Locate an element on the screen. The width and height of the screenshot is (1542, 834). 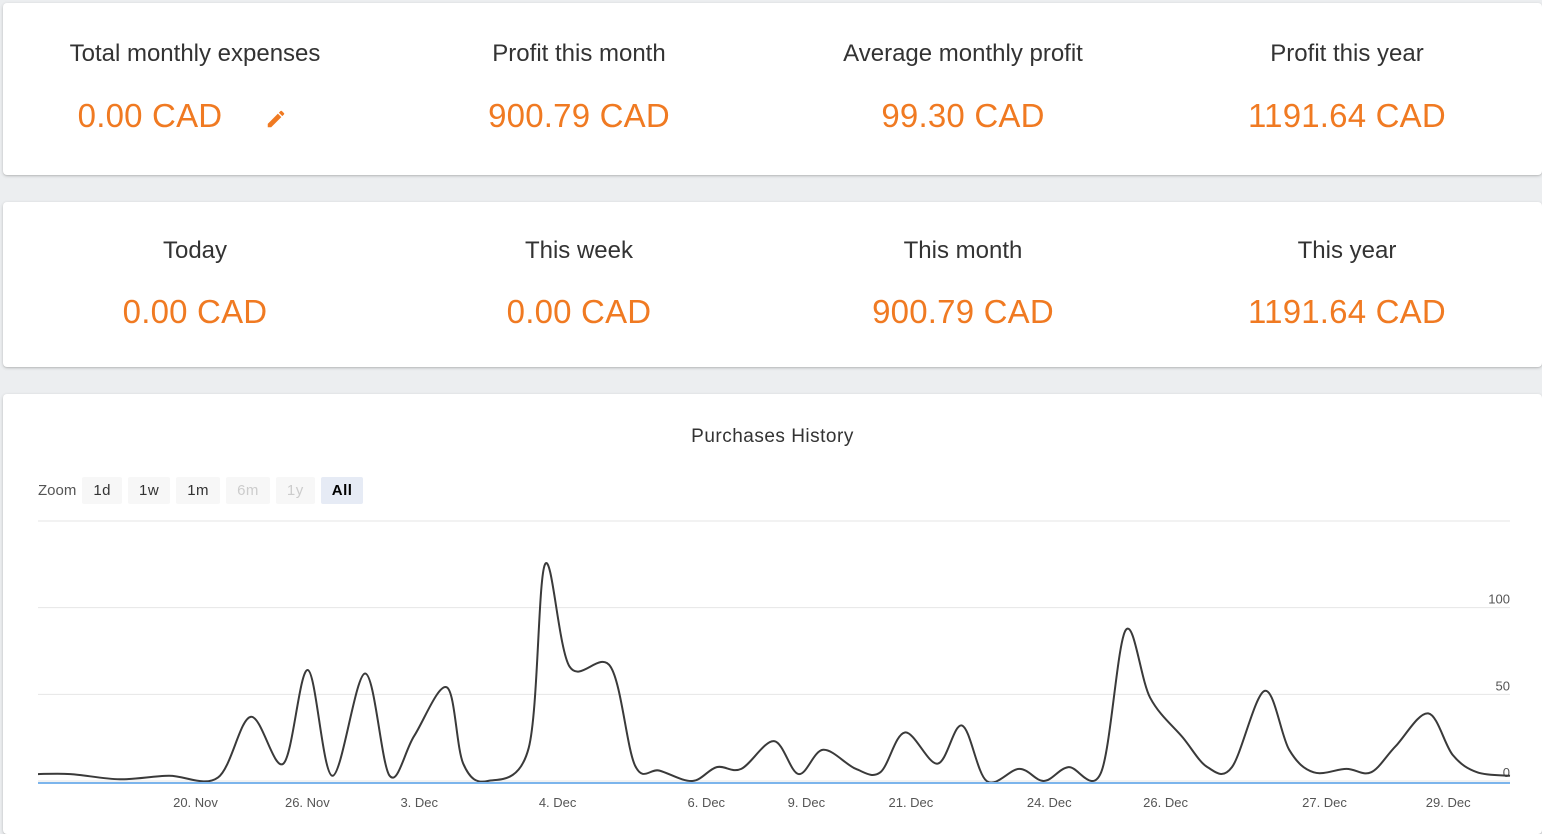
stat-total-monthly-expenses: Total monthly expenses 0.00 CAD is located at coordinates (195, 89).